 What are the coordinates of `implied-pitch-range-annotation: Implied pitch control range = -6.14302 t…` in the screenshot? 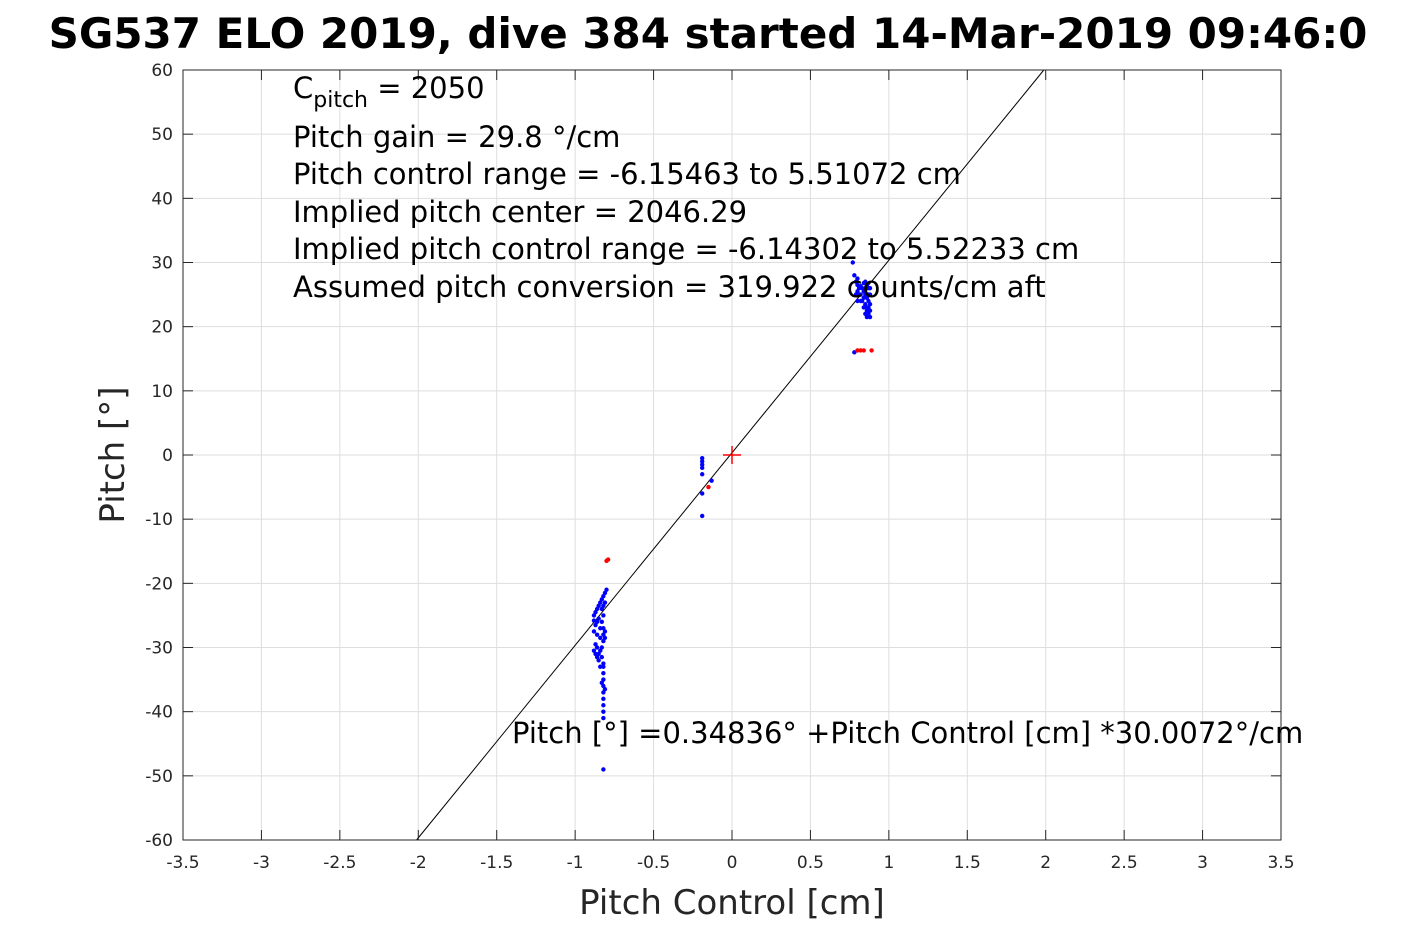 It's located at (686, 249).